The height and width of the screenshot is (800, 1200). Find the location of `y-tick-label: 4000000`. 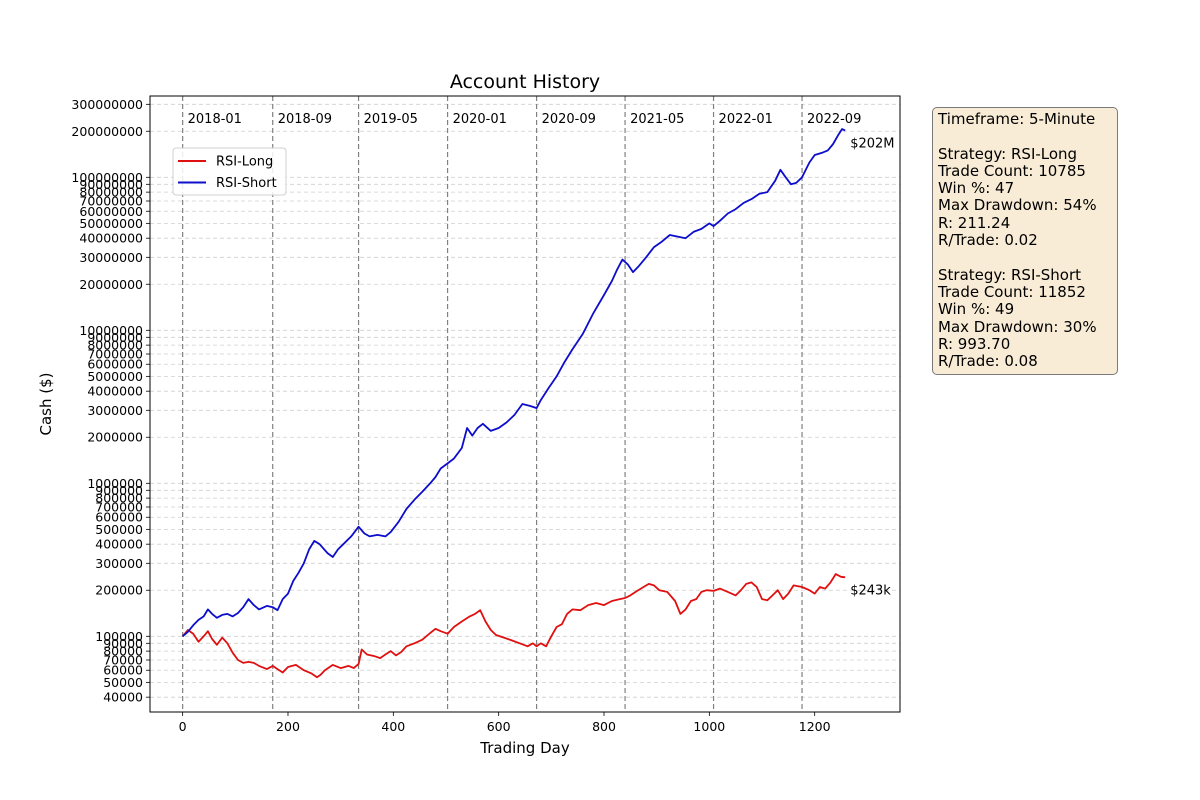

y-tick-label: 4000000 is located at coordinates (115, 391).